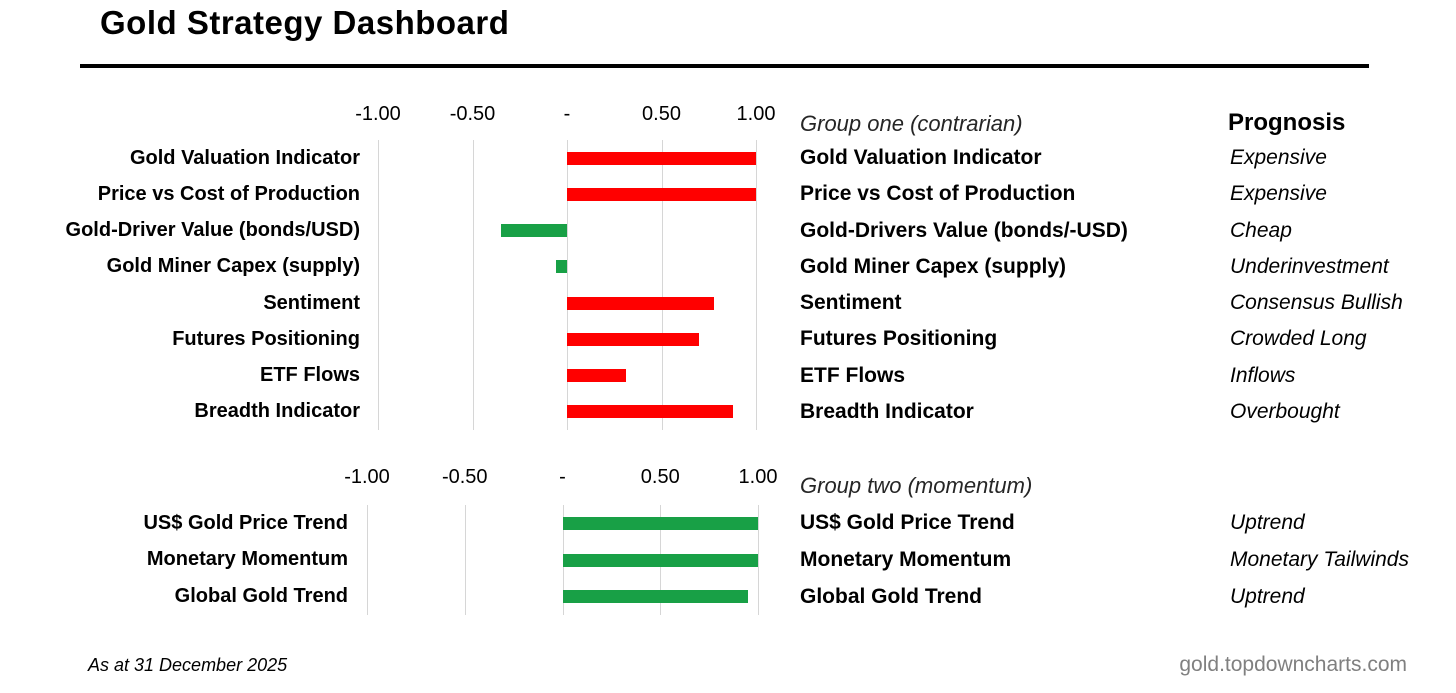  I want to click on prognosis-value-monetary-momentum: Monetary Tailwinds, so click(1319, 559).